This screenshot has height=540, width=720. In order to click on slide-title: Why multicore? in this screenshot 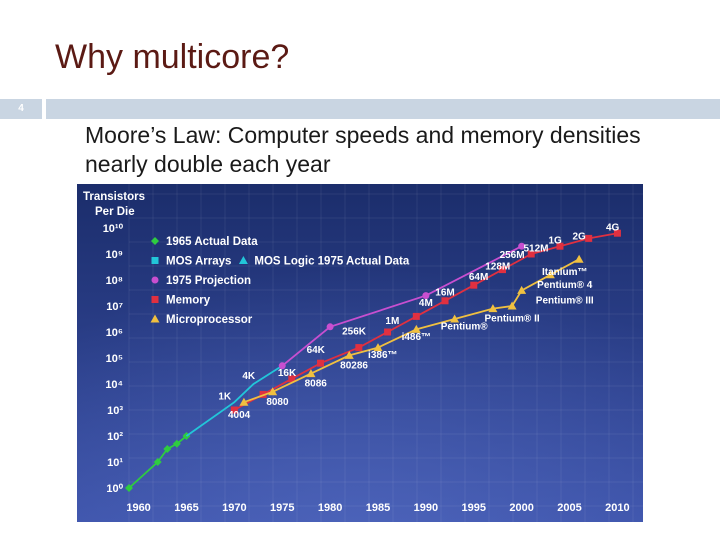, I will do `click(172, 57)`.